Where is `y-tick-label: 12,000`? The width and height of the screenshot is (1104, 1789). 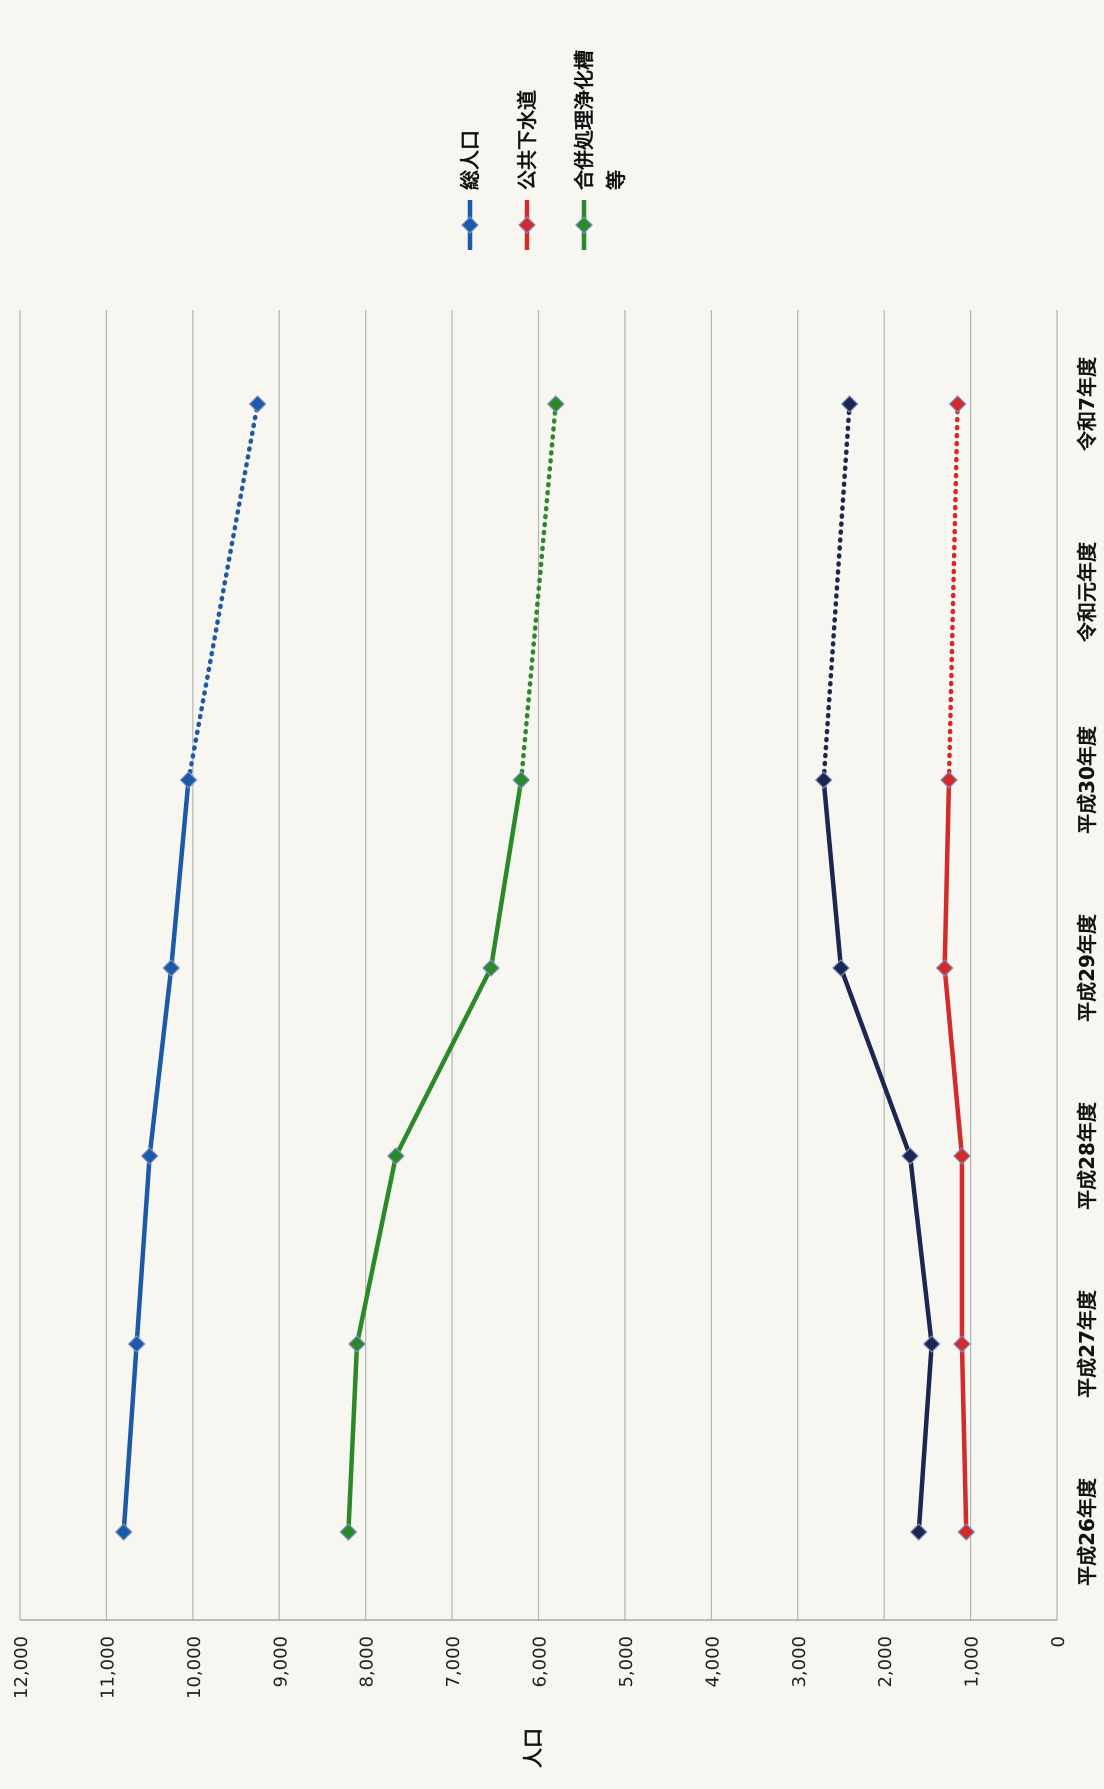
y-tick-label: 12,000 is located at coordinates (21, 1667).